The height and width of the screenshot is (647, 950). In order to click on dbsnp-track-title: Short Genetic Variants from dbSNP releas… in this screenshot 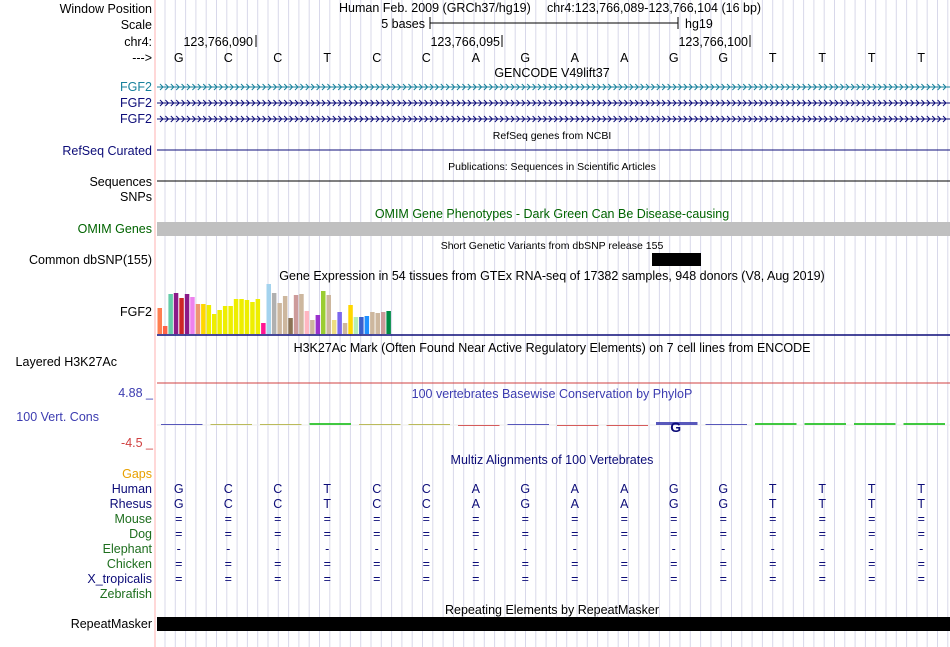, I will do `click(552, 246)`.